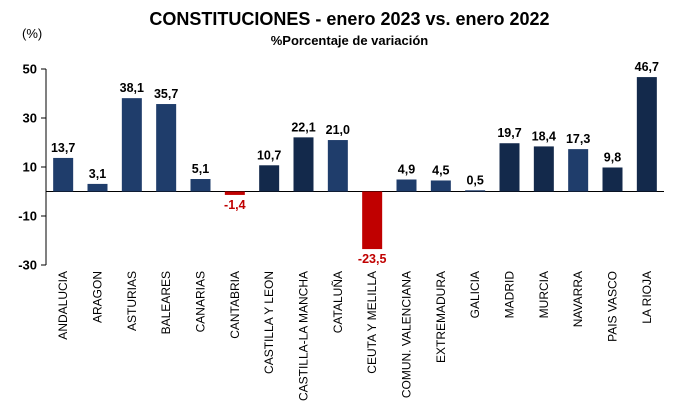 The image size is (699, 403). I want to click on x-category-label: MURCIA, so click(544, 294).